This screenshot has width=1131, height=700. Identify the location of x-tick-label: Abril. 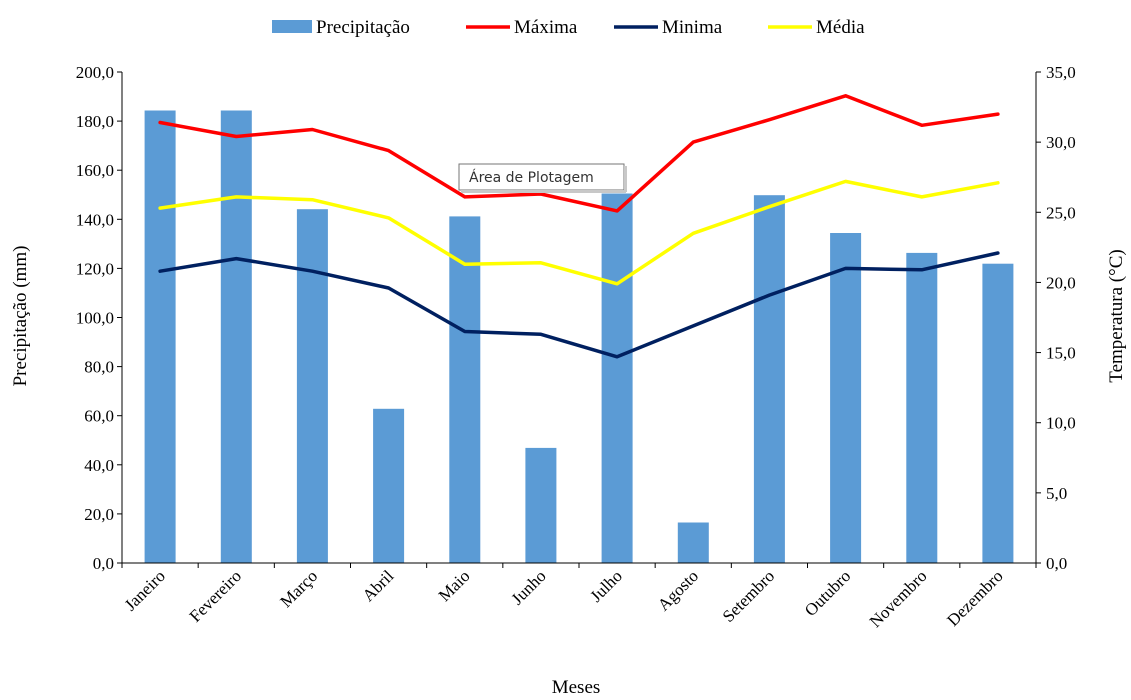
(378, 585).